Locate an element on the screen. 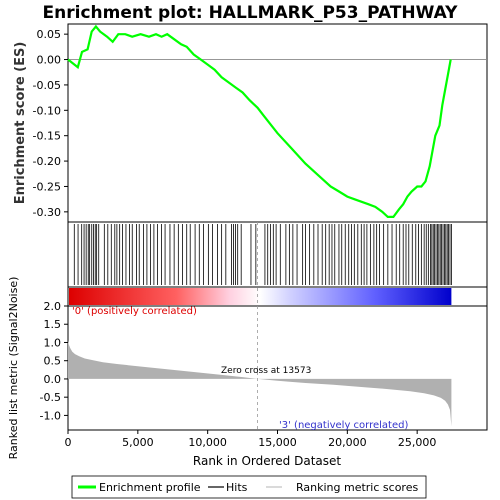  zero-cross-label: Zero cross at 13573 is located at coordinates (266, 371).